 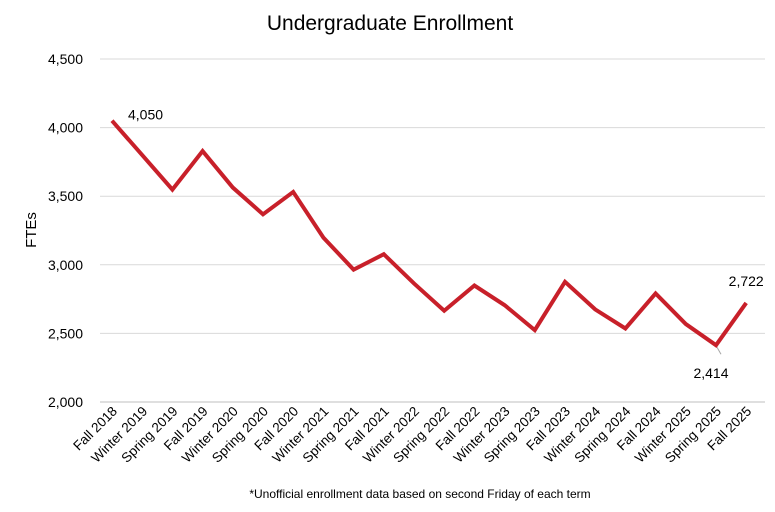 What do you see at coordinates (65, 128) in the screenshot?
I see `y-tick-label: 4,000` at bounding box center [65, 128].